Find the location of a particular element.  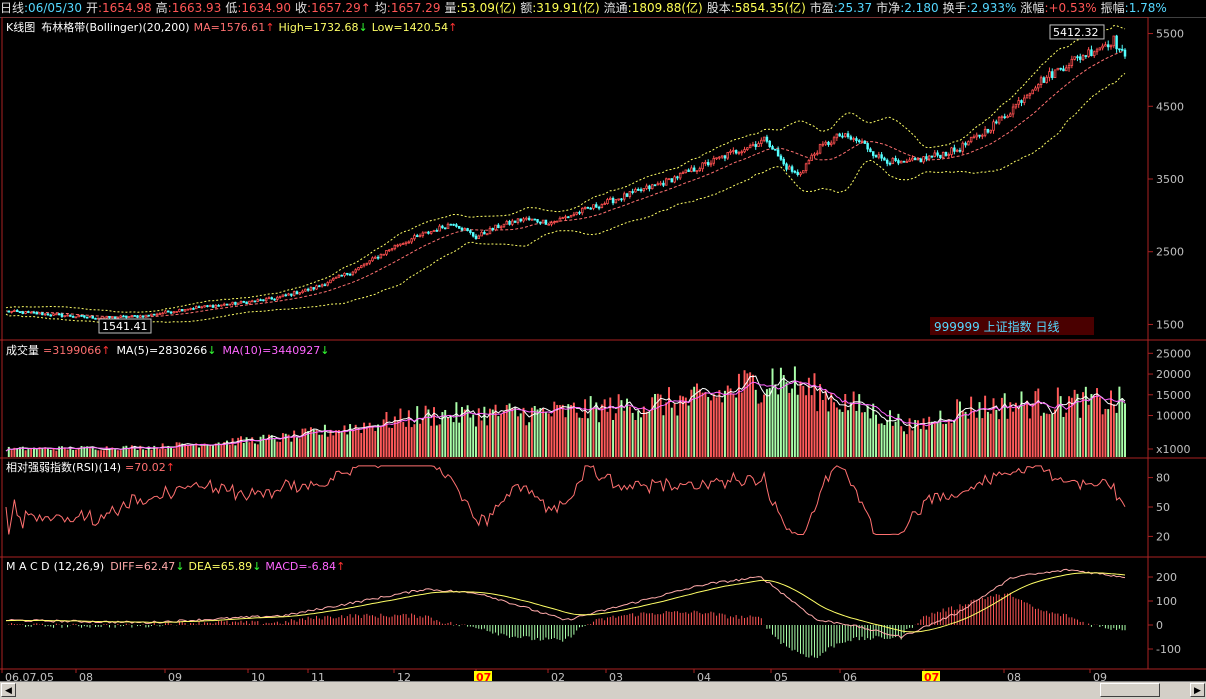

quote-field: 流通:1809.88(亿) is located at coordinates (653, 8).